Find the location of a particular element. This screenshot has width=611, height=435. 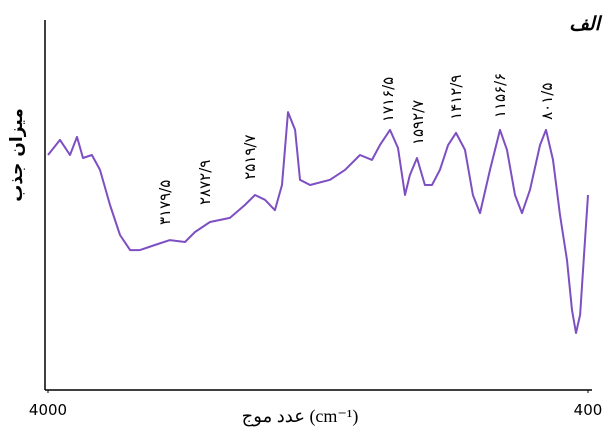

x-axis-label: عدد موج (cm⁻¹) is located at coordinates (300, 416).